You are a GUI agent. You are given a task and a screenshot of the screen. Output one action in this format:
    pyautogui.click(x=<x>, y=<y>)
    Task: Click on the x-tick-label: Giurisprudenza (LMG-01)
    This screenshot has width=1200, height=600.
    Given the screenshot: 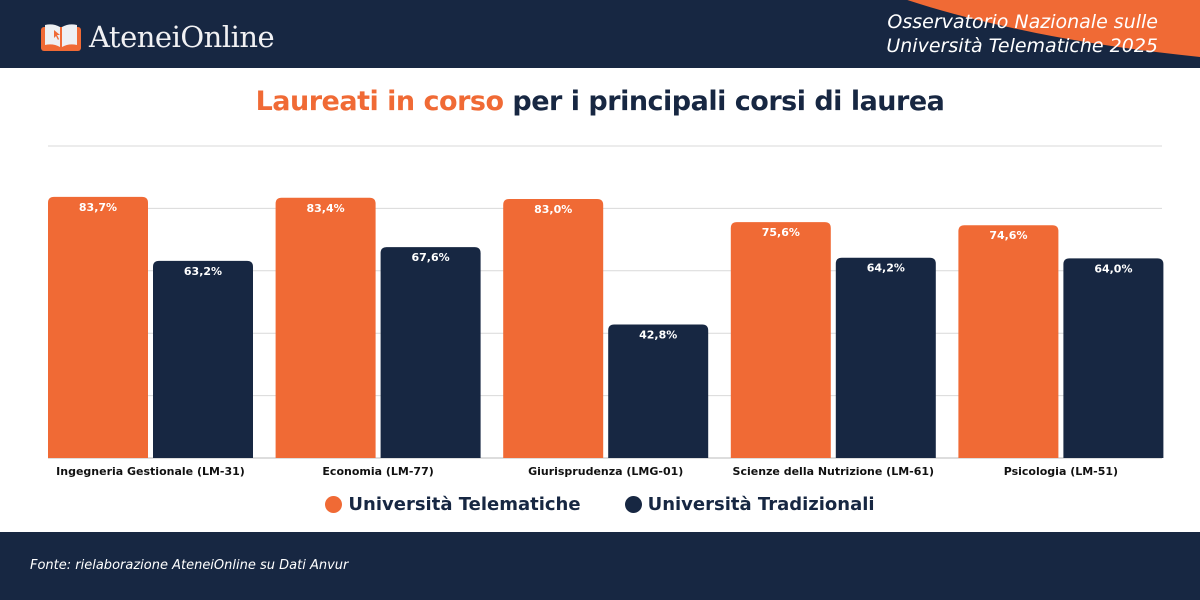 What is the action you would take?
    pyautogui.click(x=605, y=471)
    